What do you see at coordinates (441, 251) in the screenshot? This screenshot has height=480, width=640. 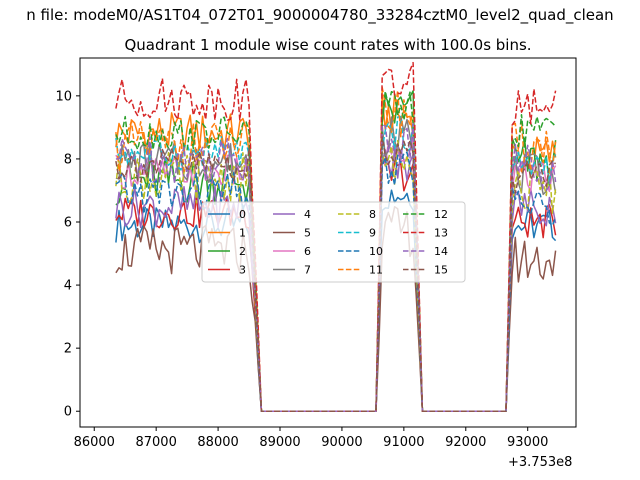 I see `legend-label: 14` at bounding box center [441, 251].